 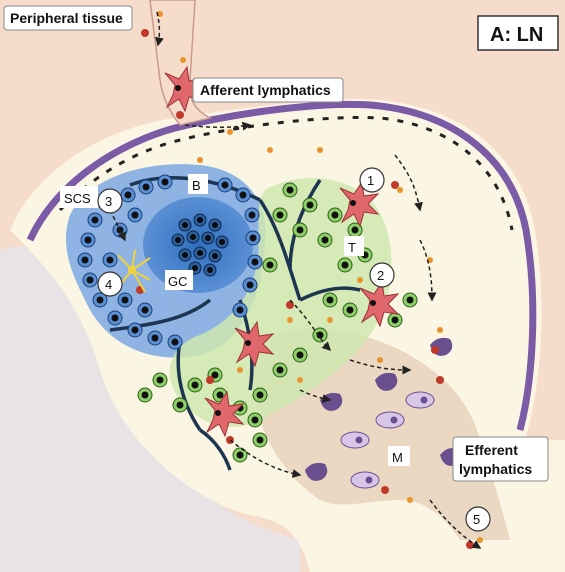 I want to click on label-b-zone: B, so click(x=198, y=184).